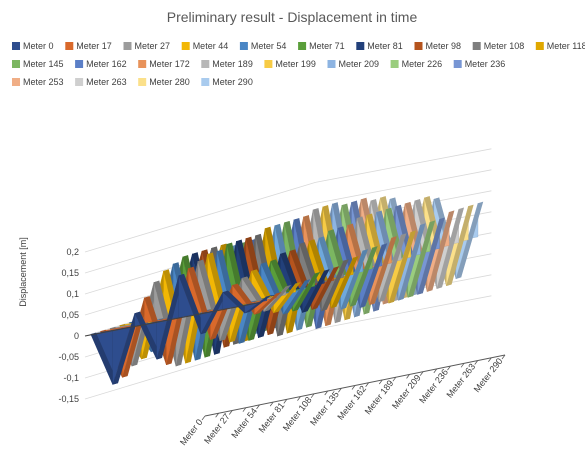 The image size is (585, 461). What do you see at coordinates (153, 46) in the screenshot?
I see `legend-label: Meter 27` at bounding box center [153, 46].